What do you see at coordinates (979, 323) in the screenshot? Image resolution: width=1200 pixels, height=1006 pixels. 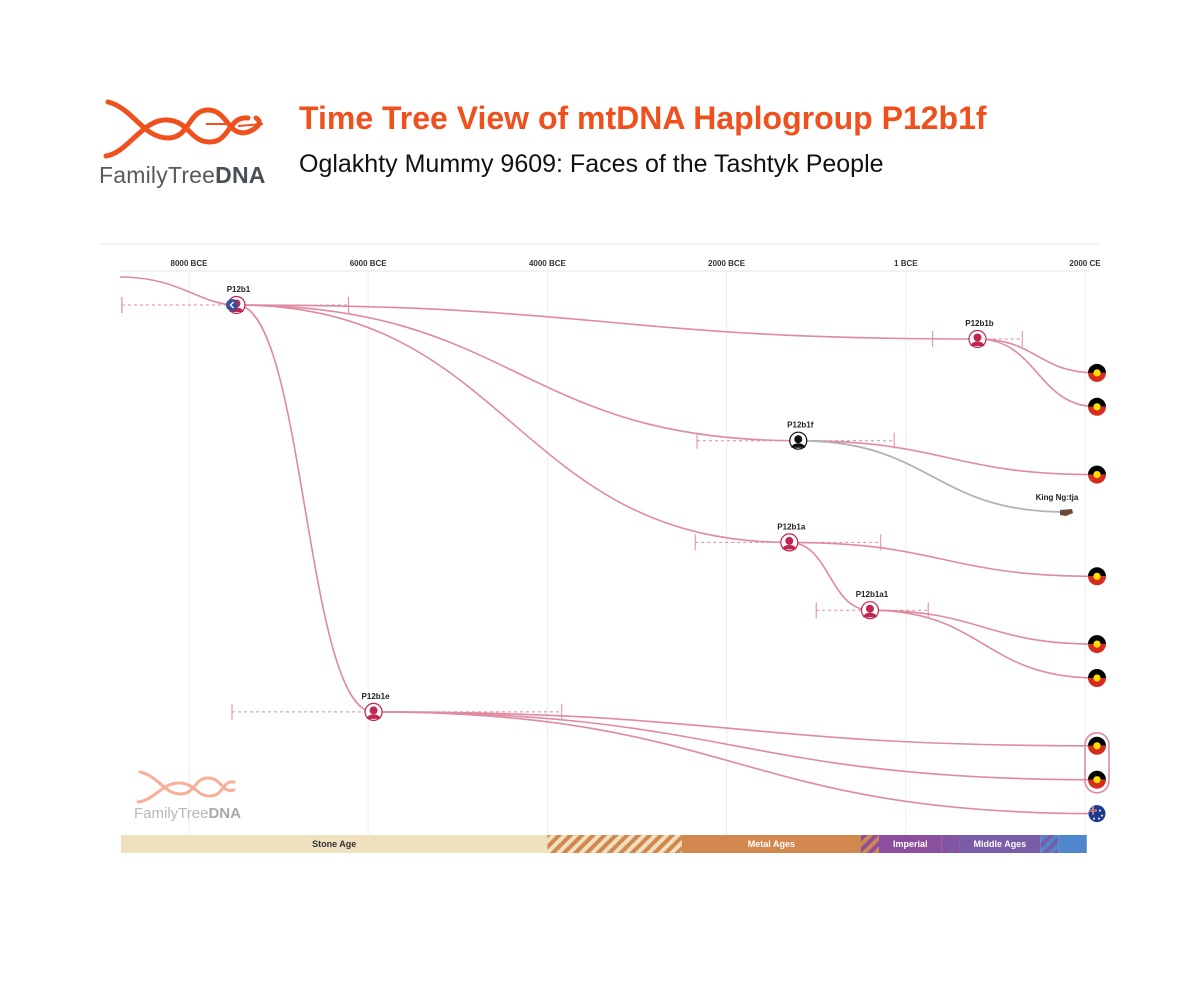 I see `node-label: P12b1b` at bounding box center [979, 323].